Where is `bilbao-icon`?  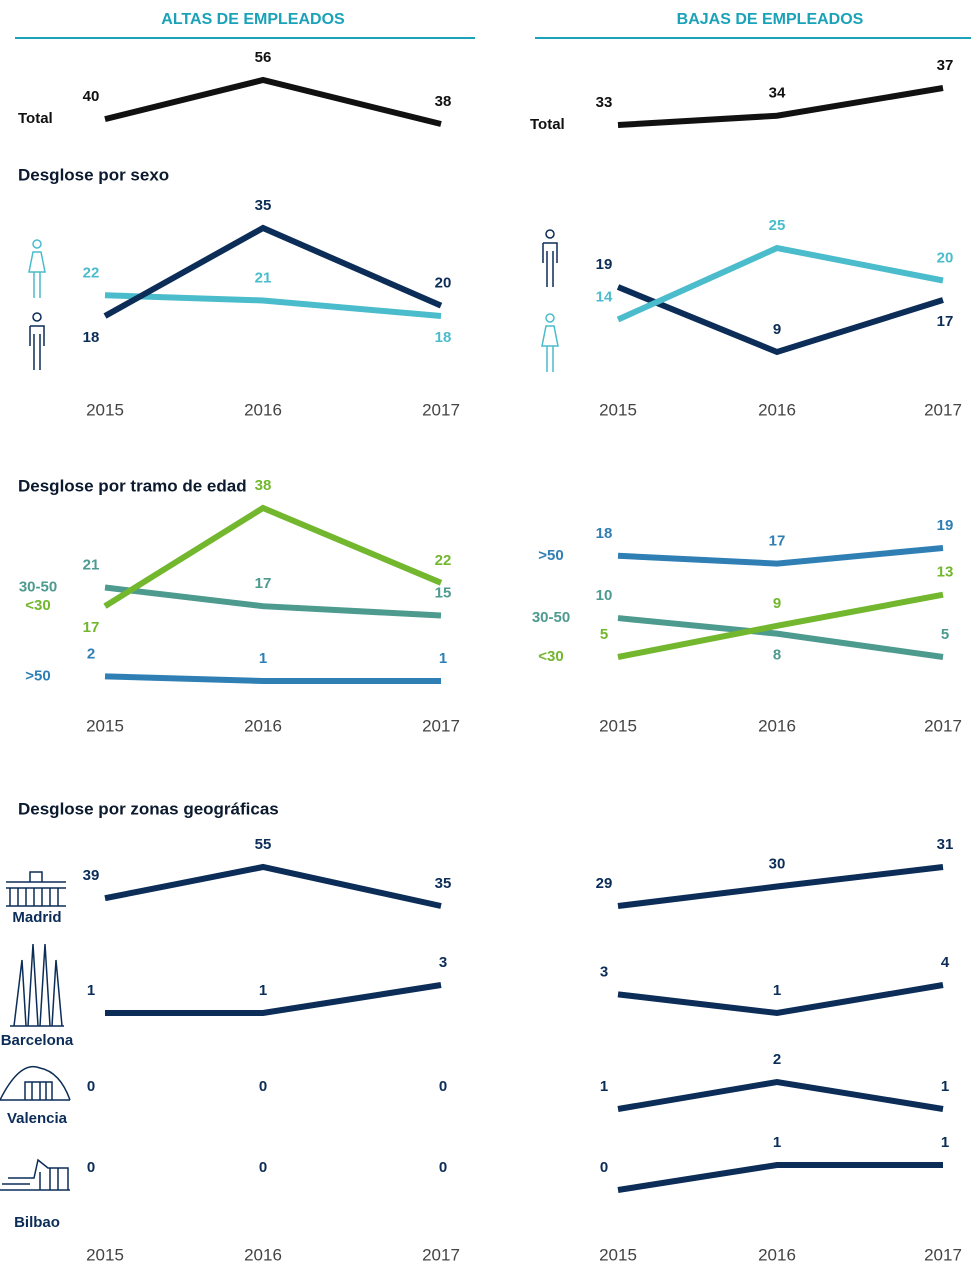
bilbao-icon is located at coordinates (35, 1174).